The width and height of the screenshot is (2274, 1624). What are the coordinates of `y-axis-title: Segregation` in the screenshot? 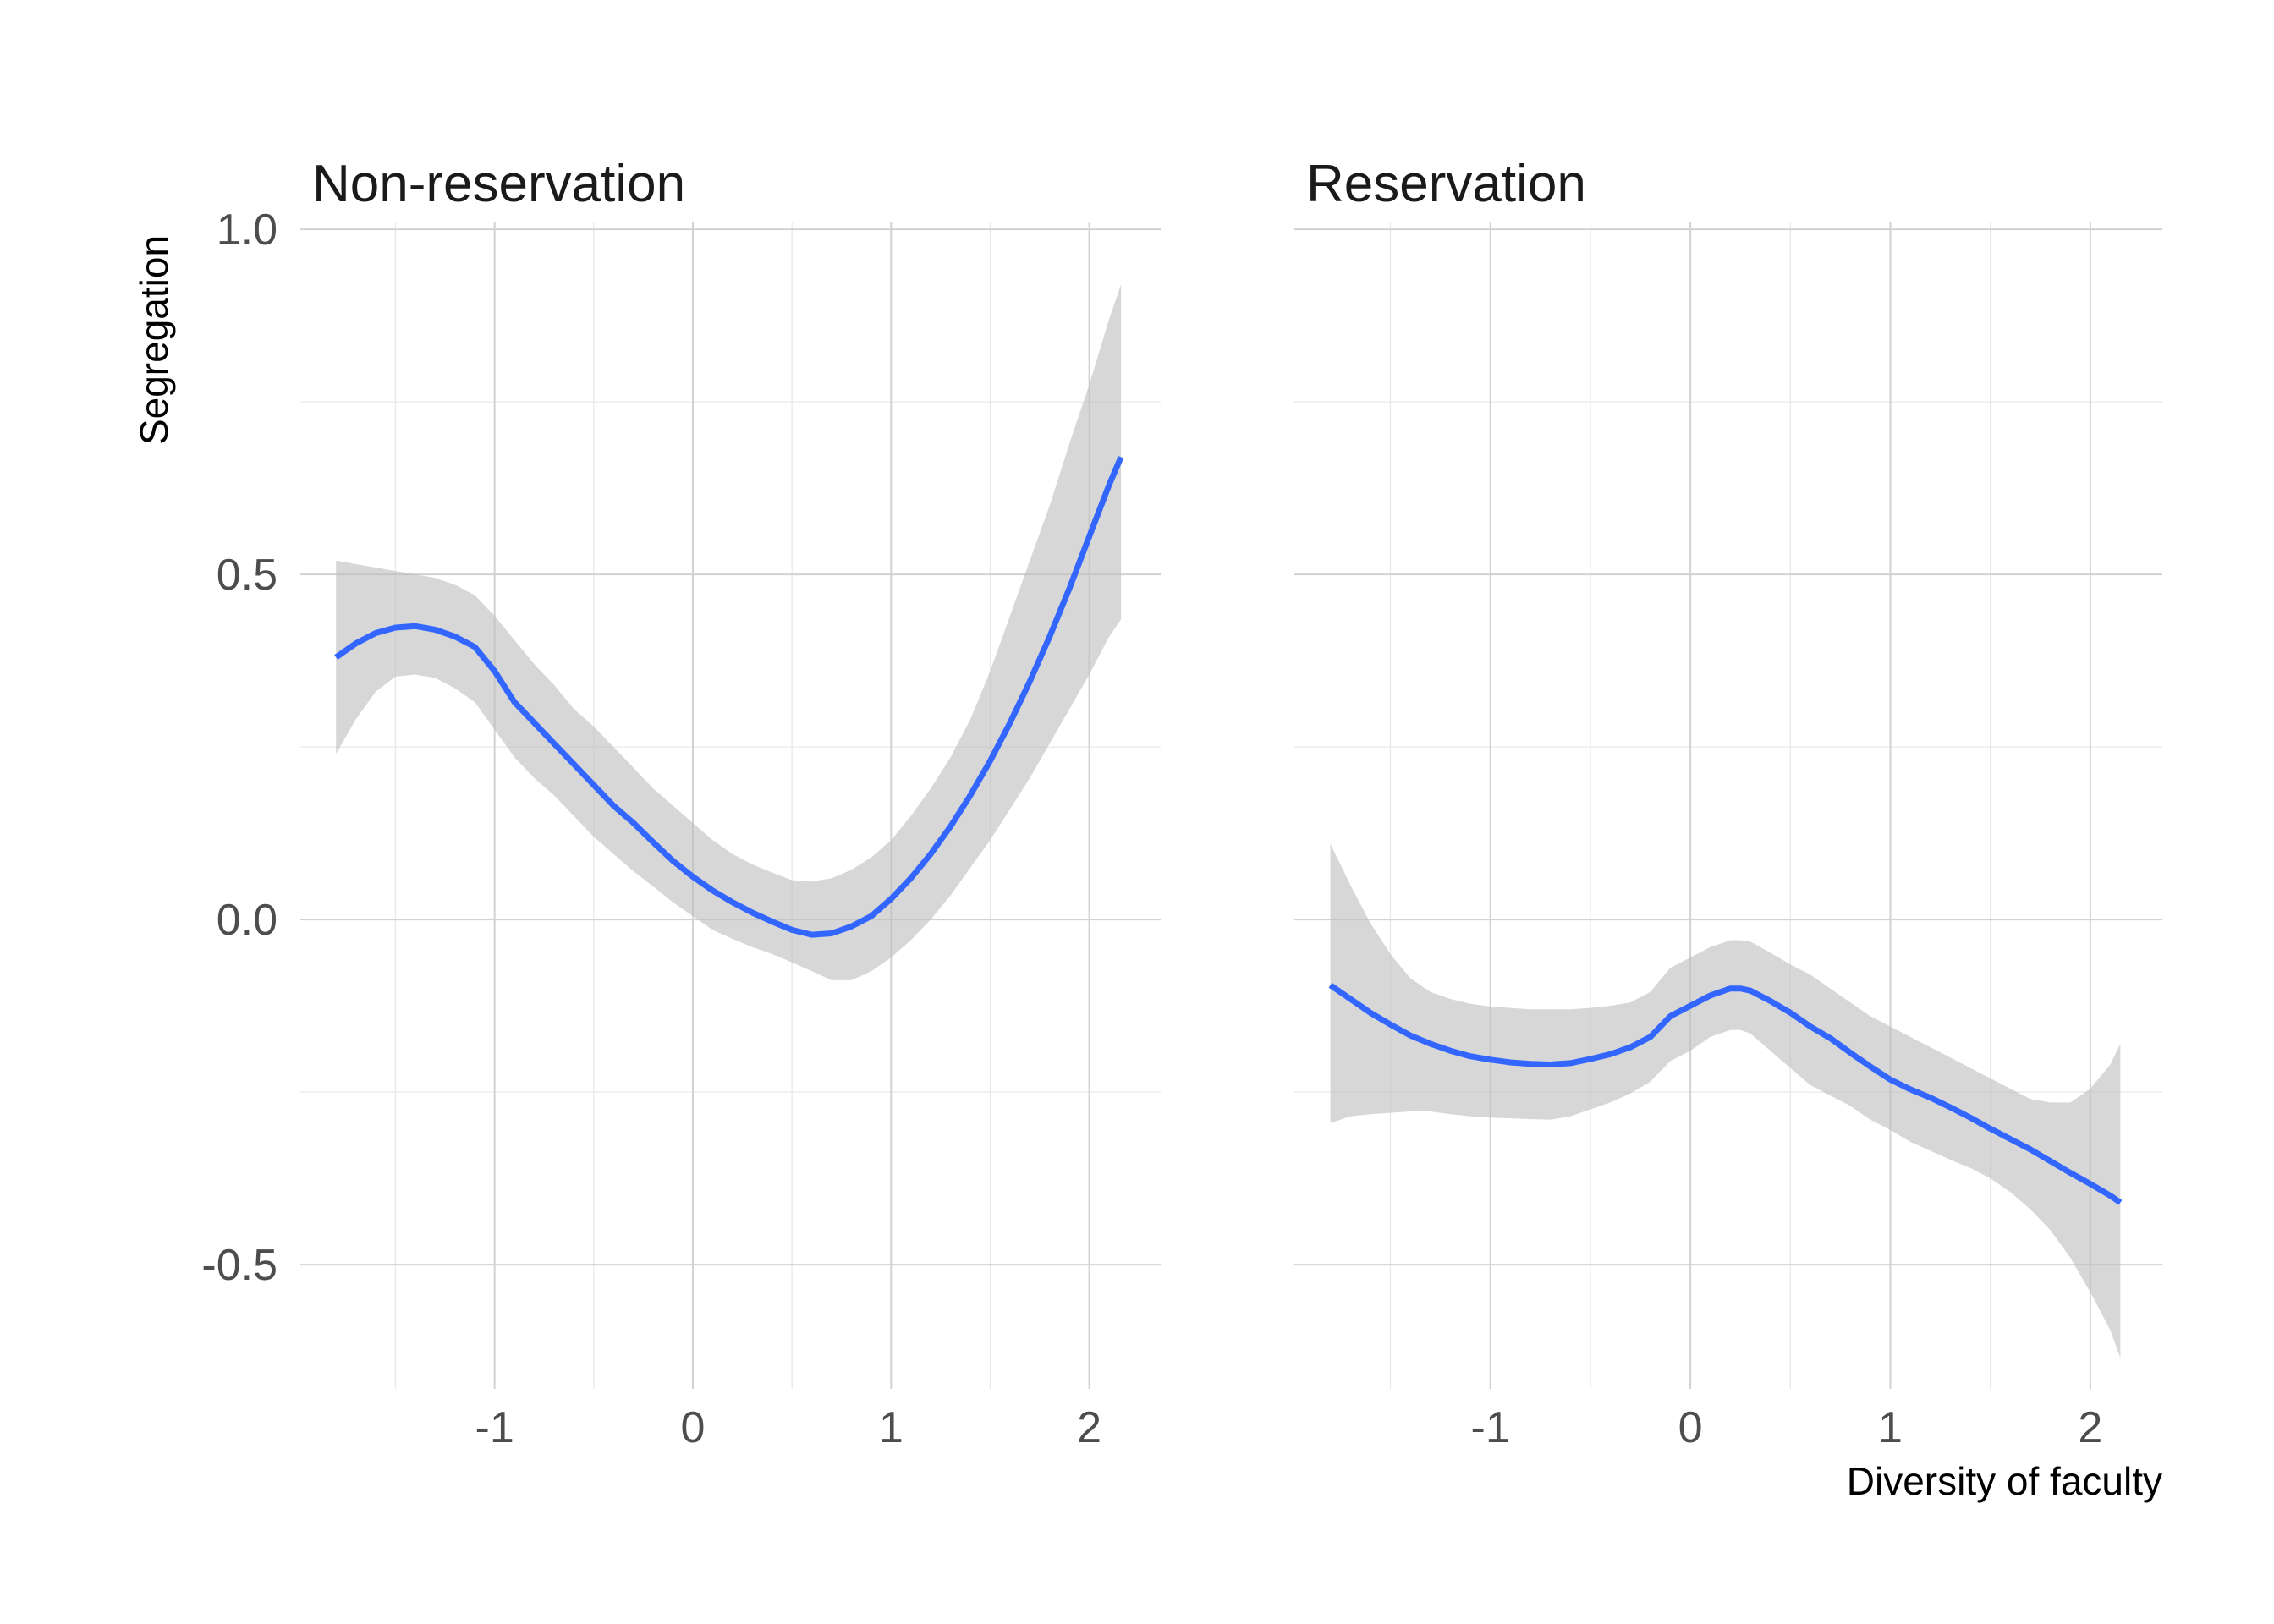 It's located at (154, 340).